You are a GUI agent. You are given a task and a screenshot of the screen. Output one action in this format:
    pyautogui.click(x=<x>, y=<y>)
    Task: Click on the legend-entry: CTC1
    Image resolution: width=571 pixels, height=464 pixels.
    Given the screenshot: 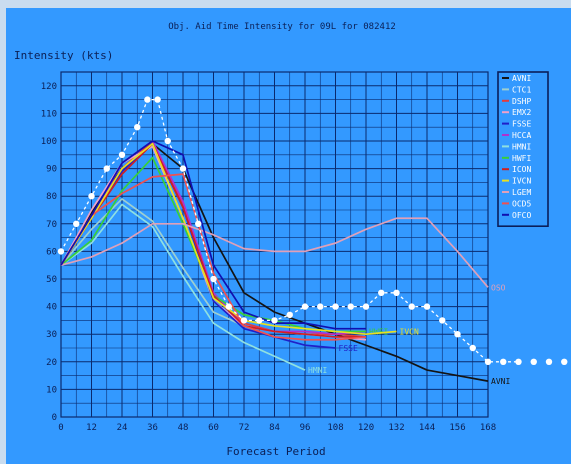 What is the action you would take?
    pyautogui.click(x=521, y=89)
    